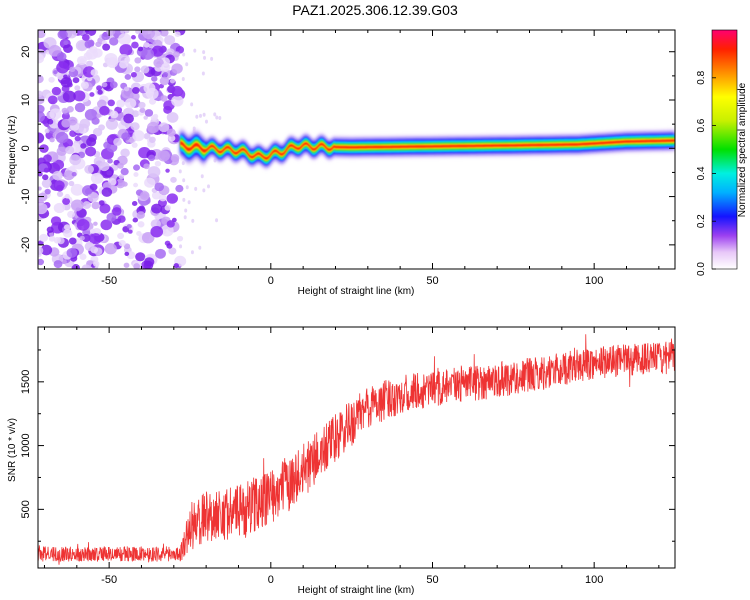  What do you see at coordinates (26, 245) in the screenshot?
I see `spectrogram-y-tick-label: -20` at bounding box center [26, 245].